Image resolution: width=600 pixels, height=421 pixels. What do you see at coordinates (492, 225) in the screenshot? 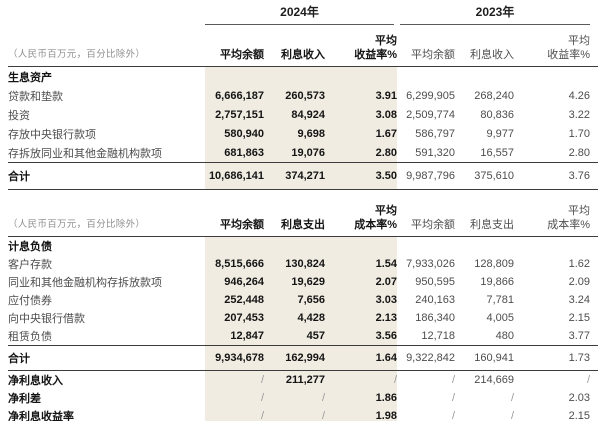
I see `col-interest-expense-2023: 利息支出` at bounding box center [492, 225].